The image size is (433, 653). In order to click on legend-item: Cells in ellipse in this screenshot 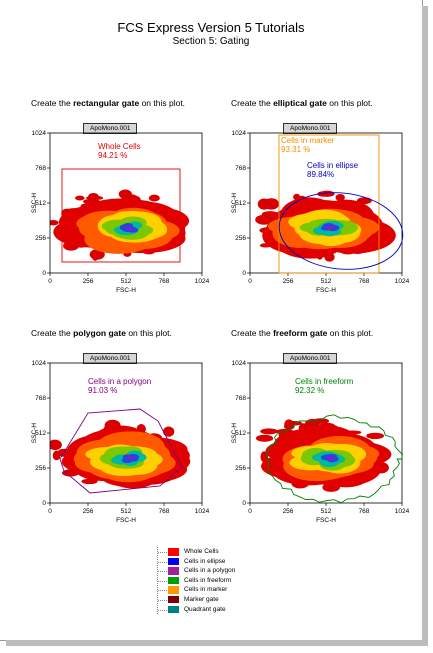, I will do `click(218, 562)`.